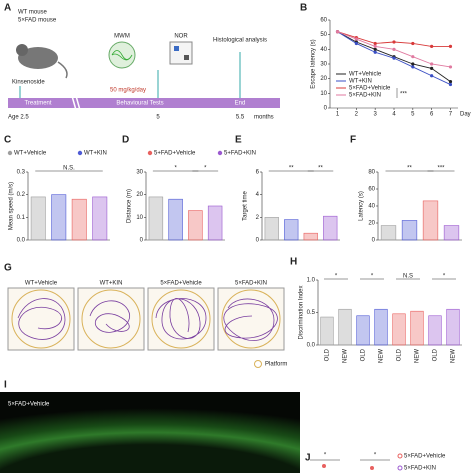 This screenshot has height=473, width=473. I want to click on platform-label: Platform, so click(276, 365).